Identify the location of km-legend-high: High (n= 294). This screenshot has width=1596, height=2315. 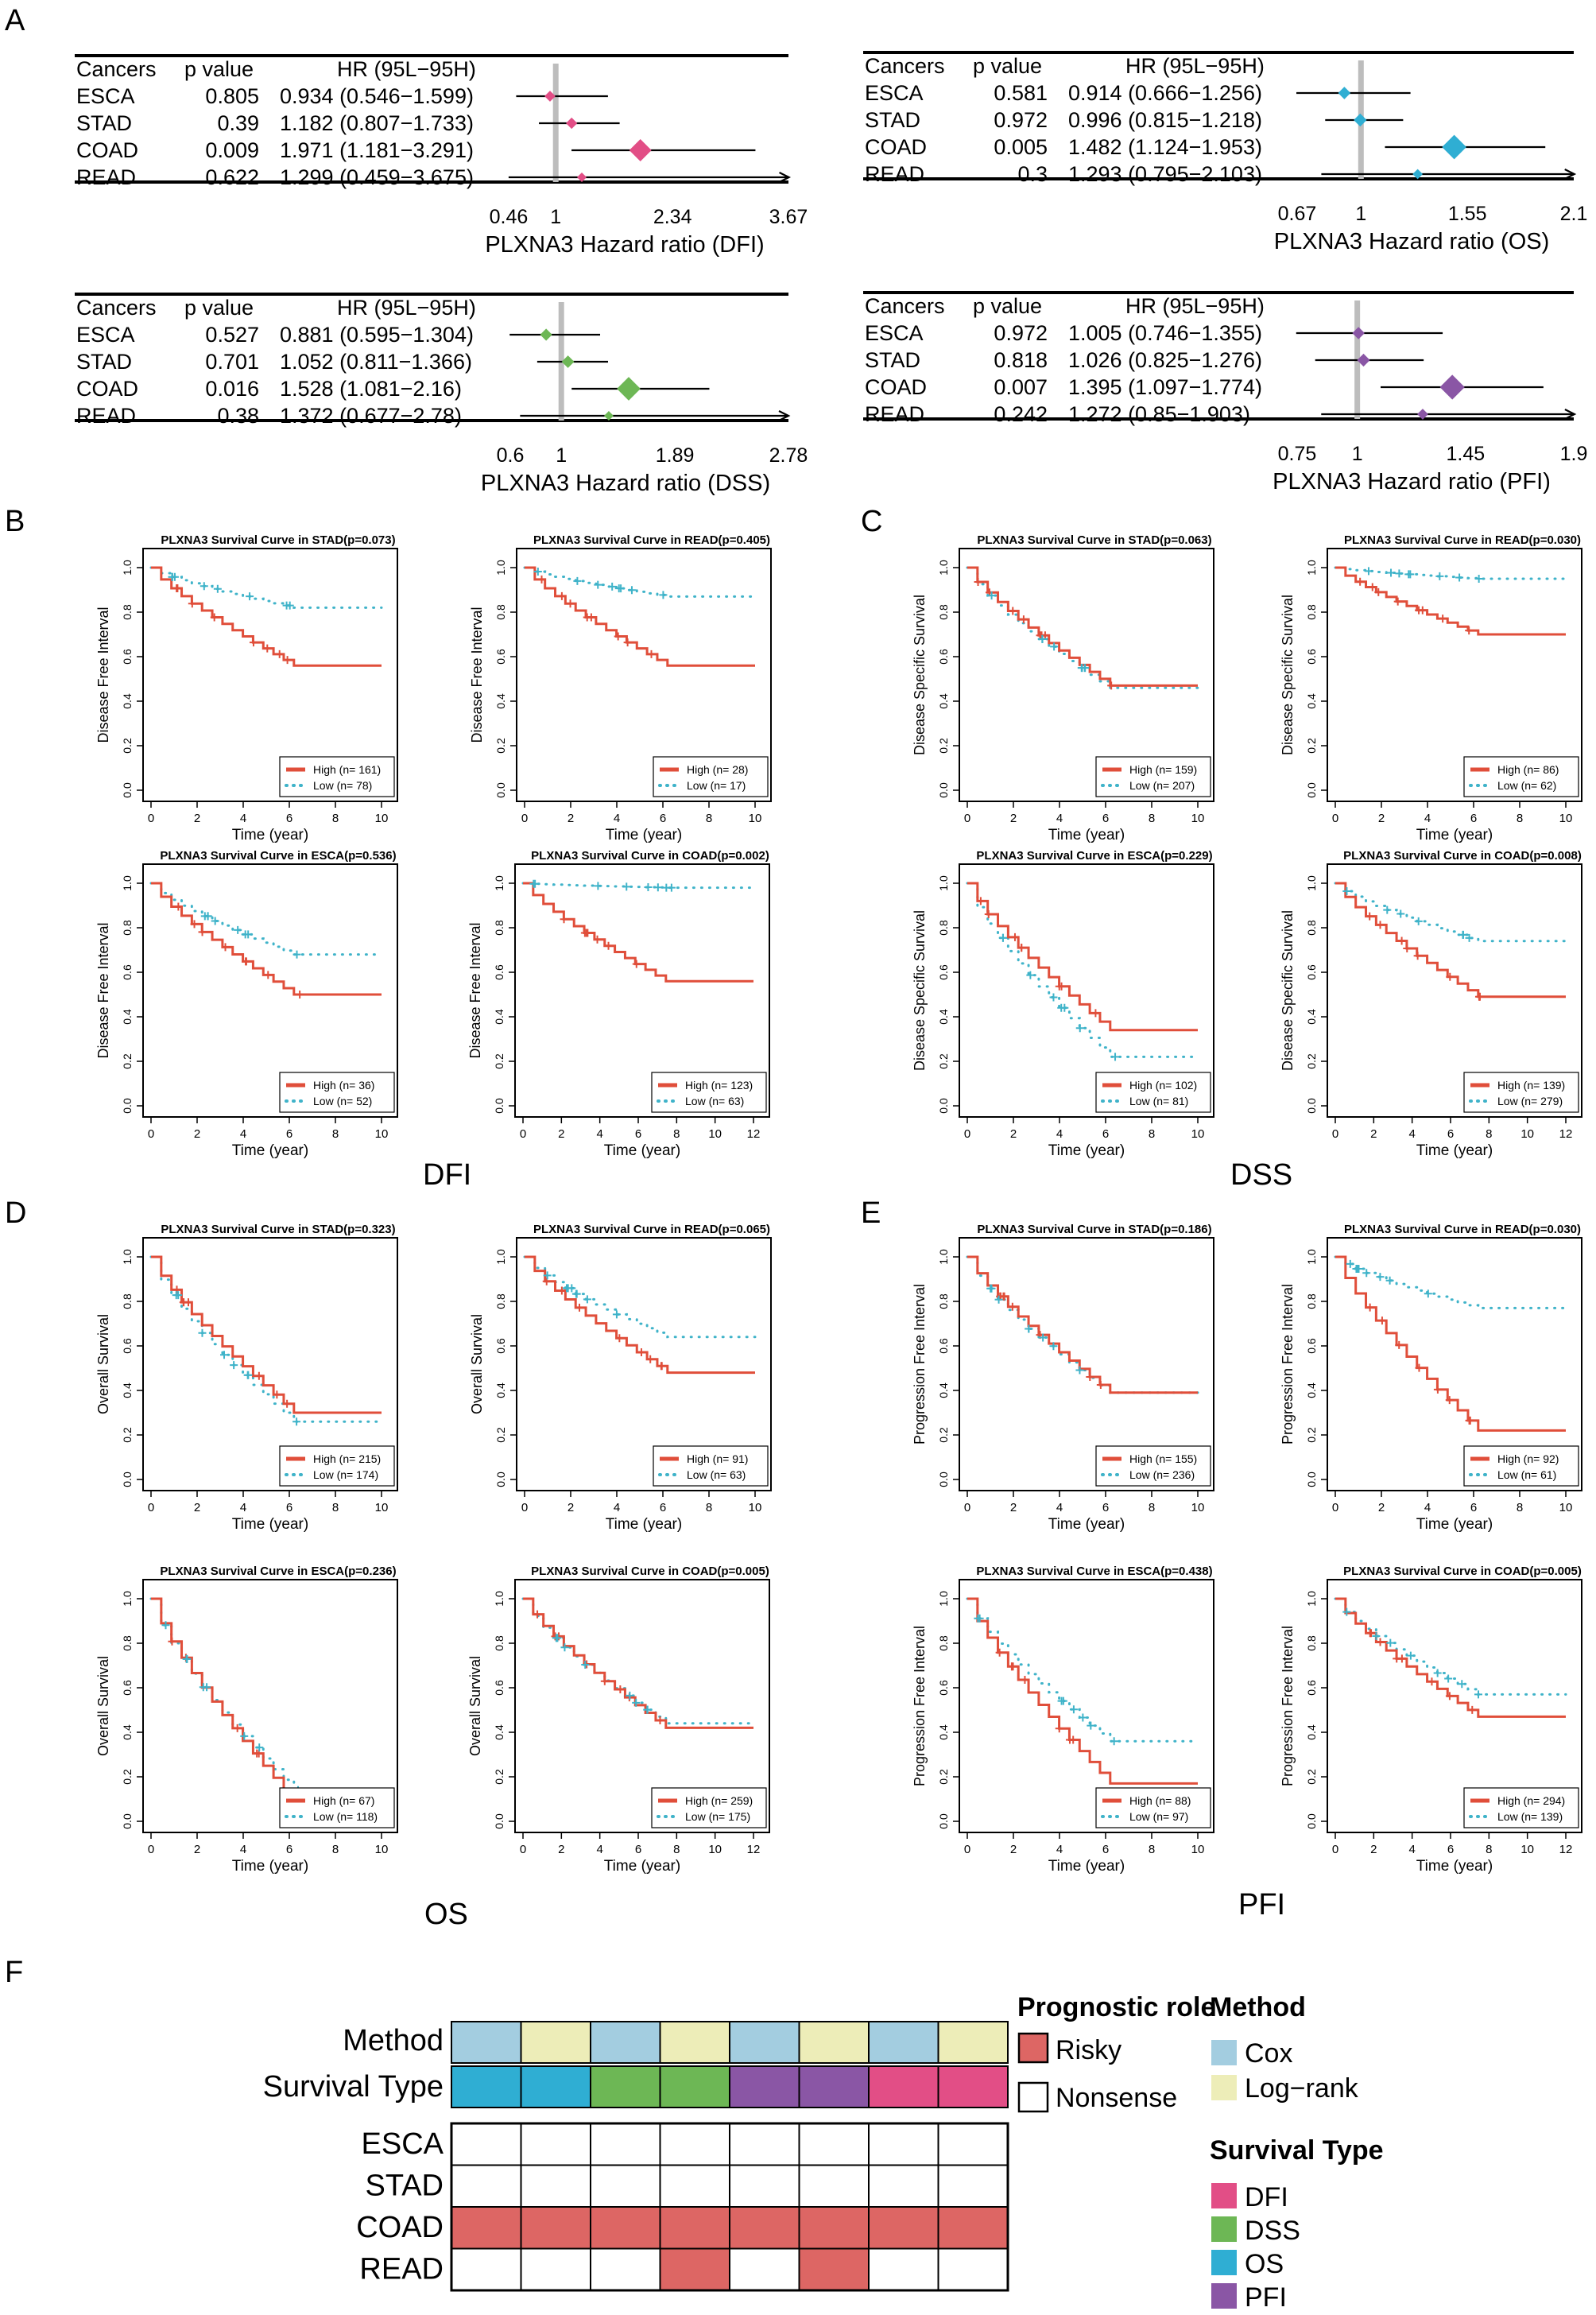
(1531, 1800).